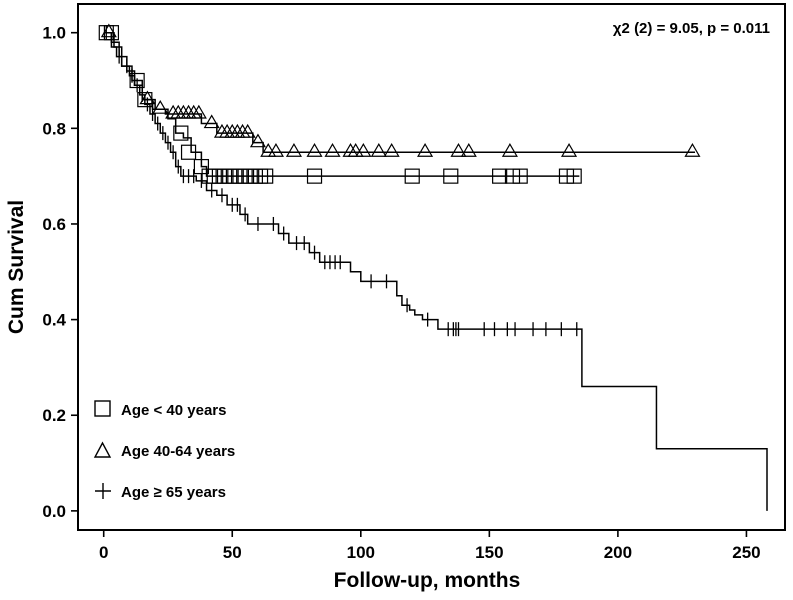 The image size is (793, 600). Describe the element at coordinates (427, 580) in the screenshot. I see `x-axis-title: Follow-up, months` at that location.